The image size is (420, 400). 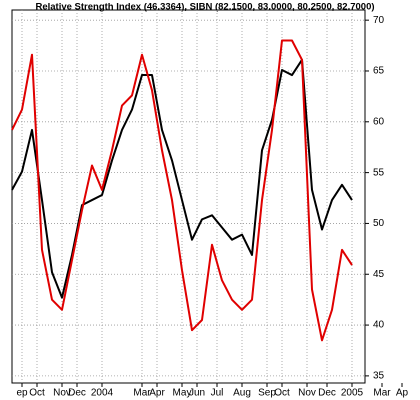 I want to click on y-tick-label: 55, so click(x=379, y=172).